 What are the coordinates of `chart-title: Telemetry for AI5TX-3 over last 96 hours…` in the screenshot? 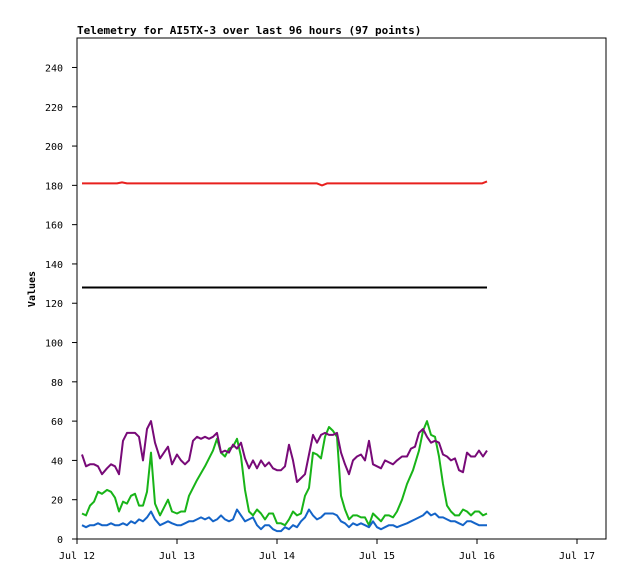 It's located at (249, 30).